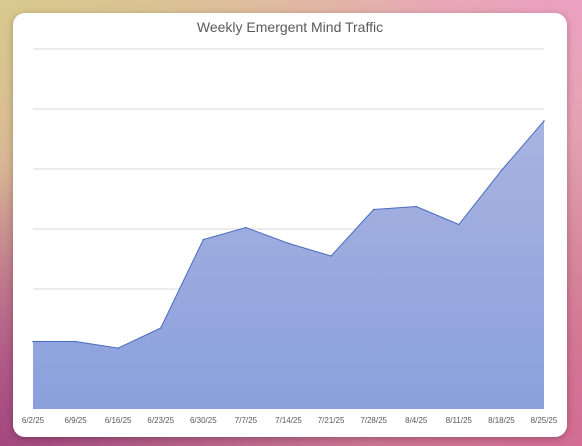  I want to click on x-tick-label: 6/2/25, so click(33, 420).